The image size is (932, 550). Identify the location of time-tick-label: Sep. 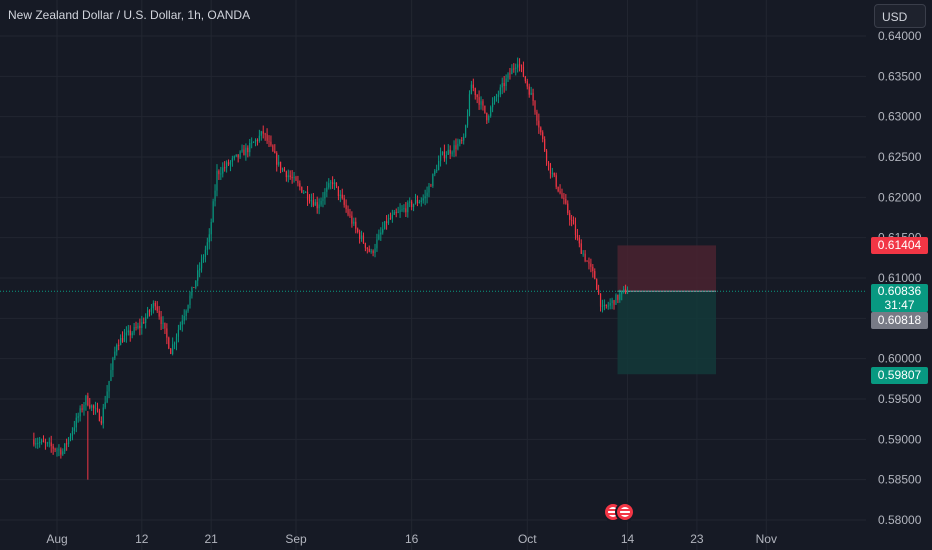
(296, 539).